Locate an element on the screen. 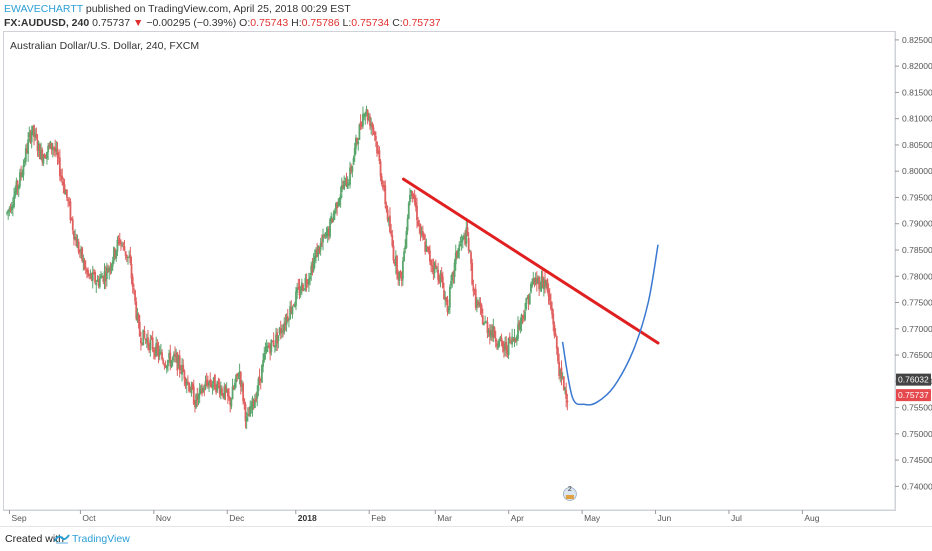  x-tick-label: Feb is located at coordinates (378, 518).